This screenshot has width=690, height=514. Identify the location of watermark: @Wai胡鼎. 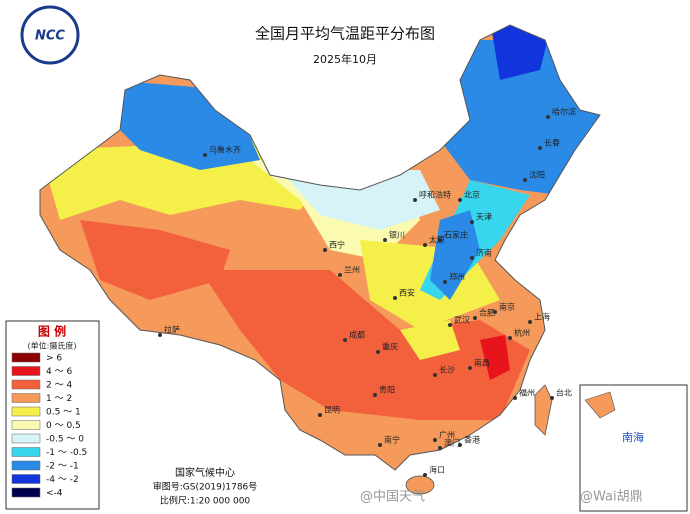
(611, 497).